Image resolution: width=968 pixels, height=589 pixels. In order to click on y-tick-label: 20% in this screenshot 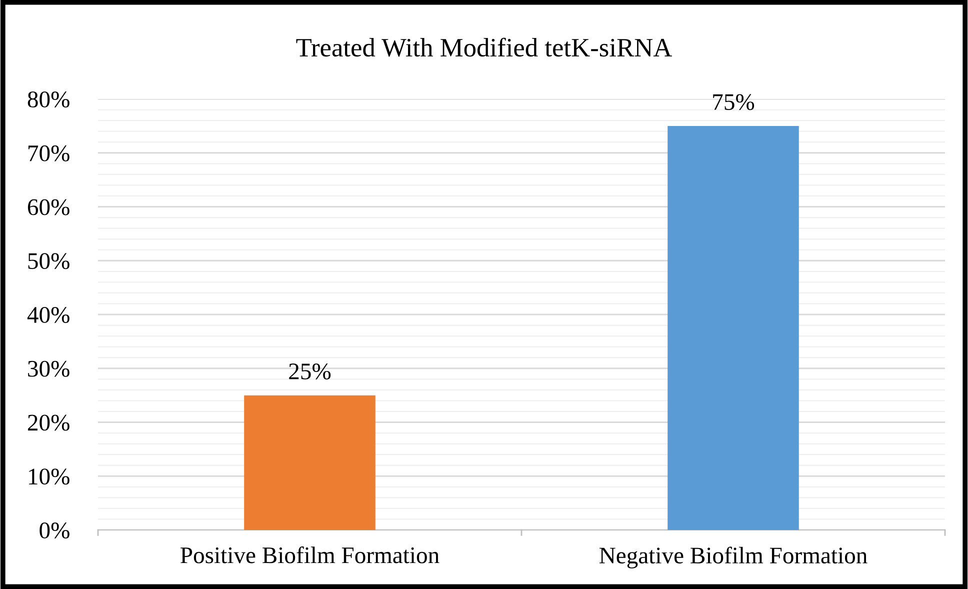, I will do `click(49, 422)`.